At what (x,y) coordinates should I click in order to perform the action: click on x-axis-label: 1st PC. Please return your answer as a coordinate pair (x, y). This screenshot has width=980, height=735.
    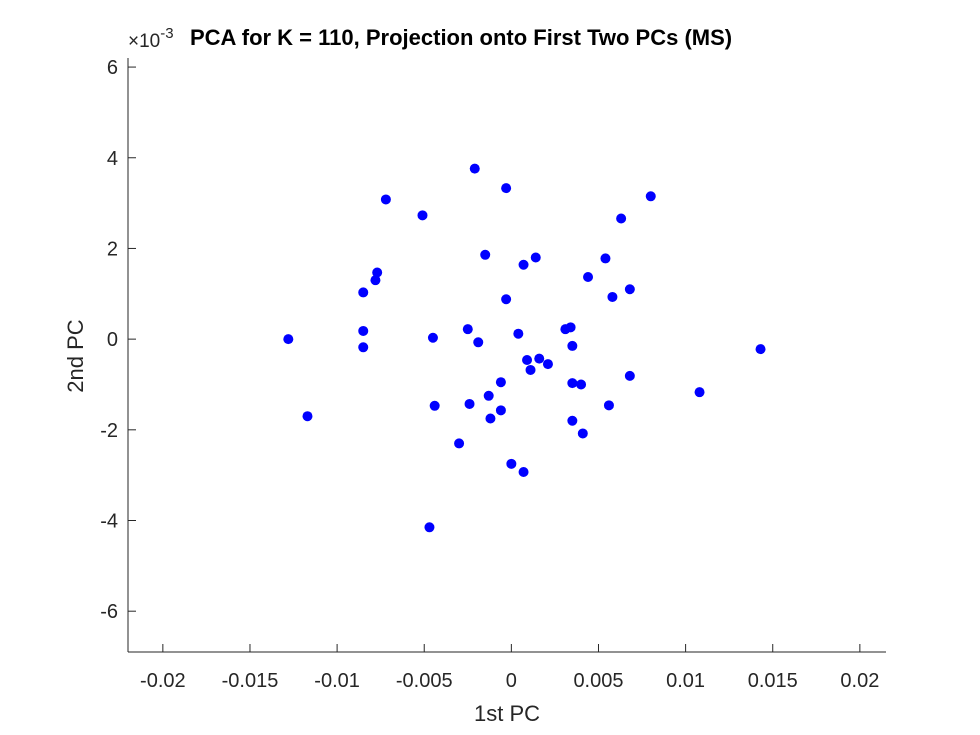
    Looking at the image, I should click on (507, 713).